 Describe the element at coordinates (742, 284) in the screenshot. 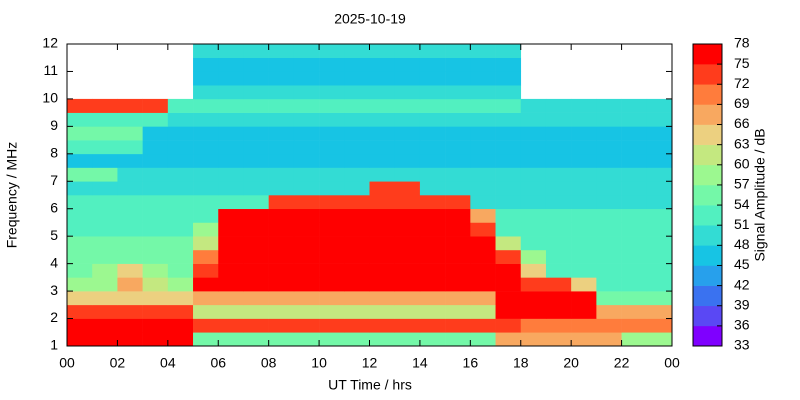

I see `colorbar-tick-label: 42` at that location.